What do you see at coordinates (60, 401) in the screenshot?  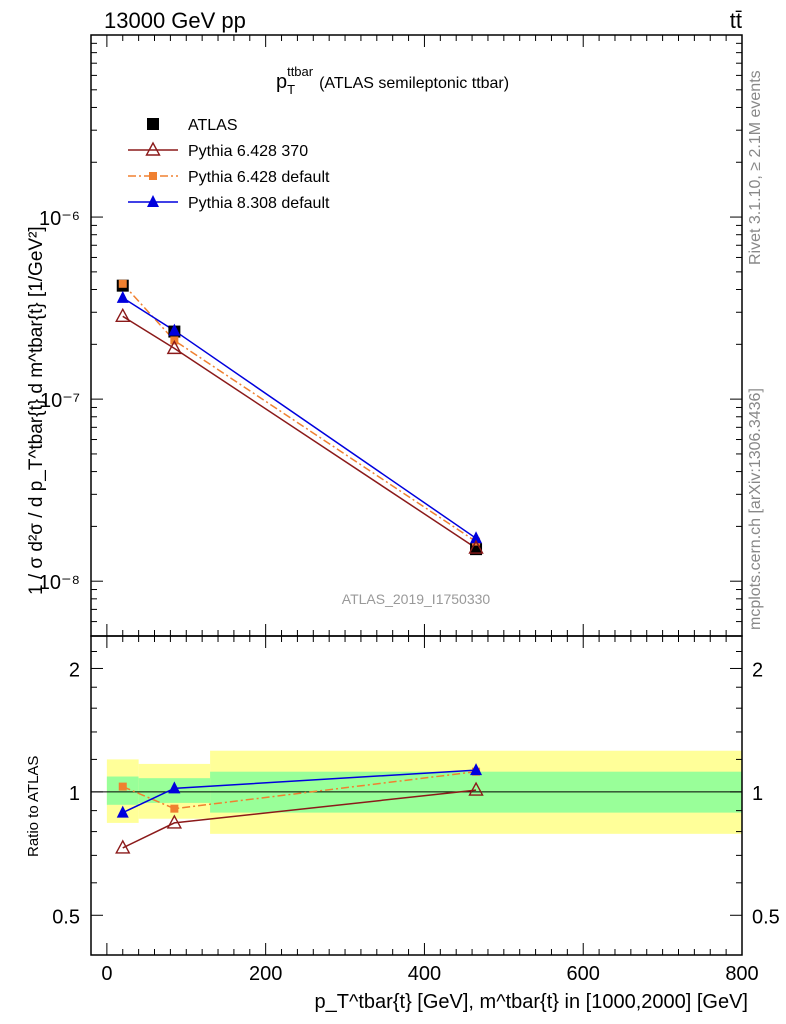 I see `main-y-tick-label: 10⁻⁷` at bounding box center [60, 401].